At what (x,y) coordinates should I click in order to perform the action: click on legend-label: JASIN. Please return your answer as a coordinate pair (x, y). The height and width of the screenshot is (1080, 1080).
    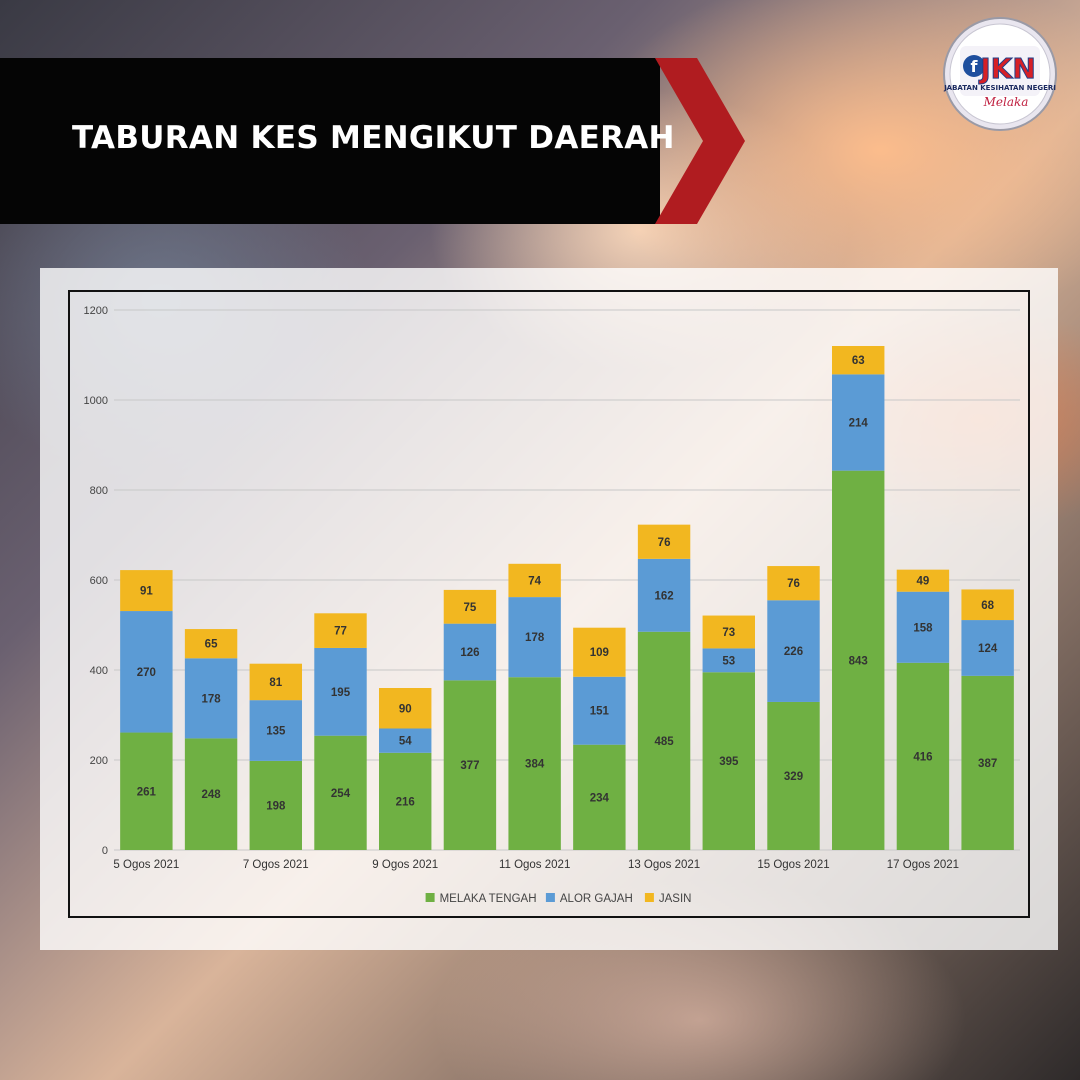
    Looking at the image, I should click on (675, 899).